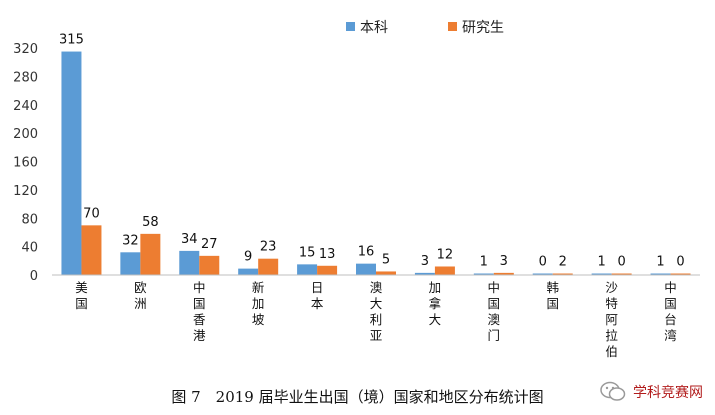  Describe the element at coordinates (34, 276) in the screenshot. I see `y-tick-label: 0` at that location.